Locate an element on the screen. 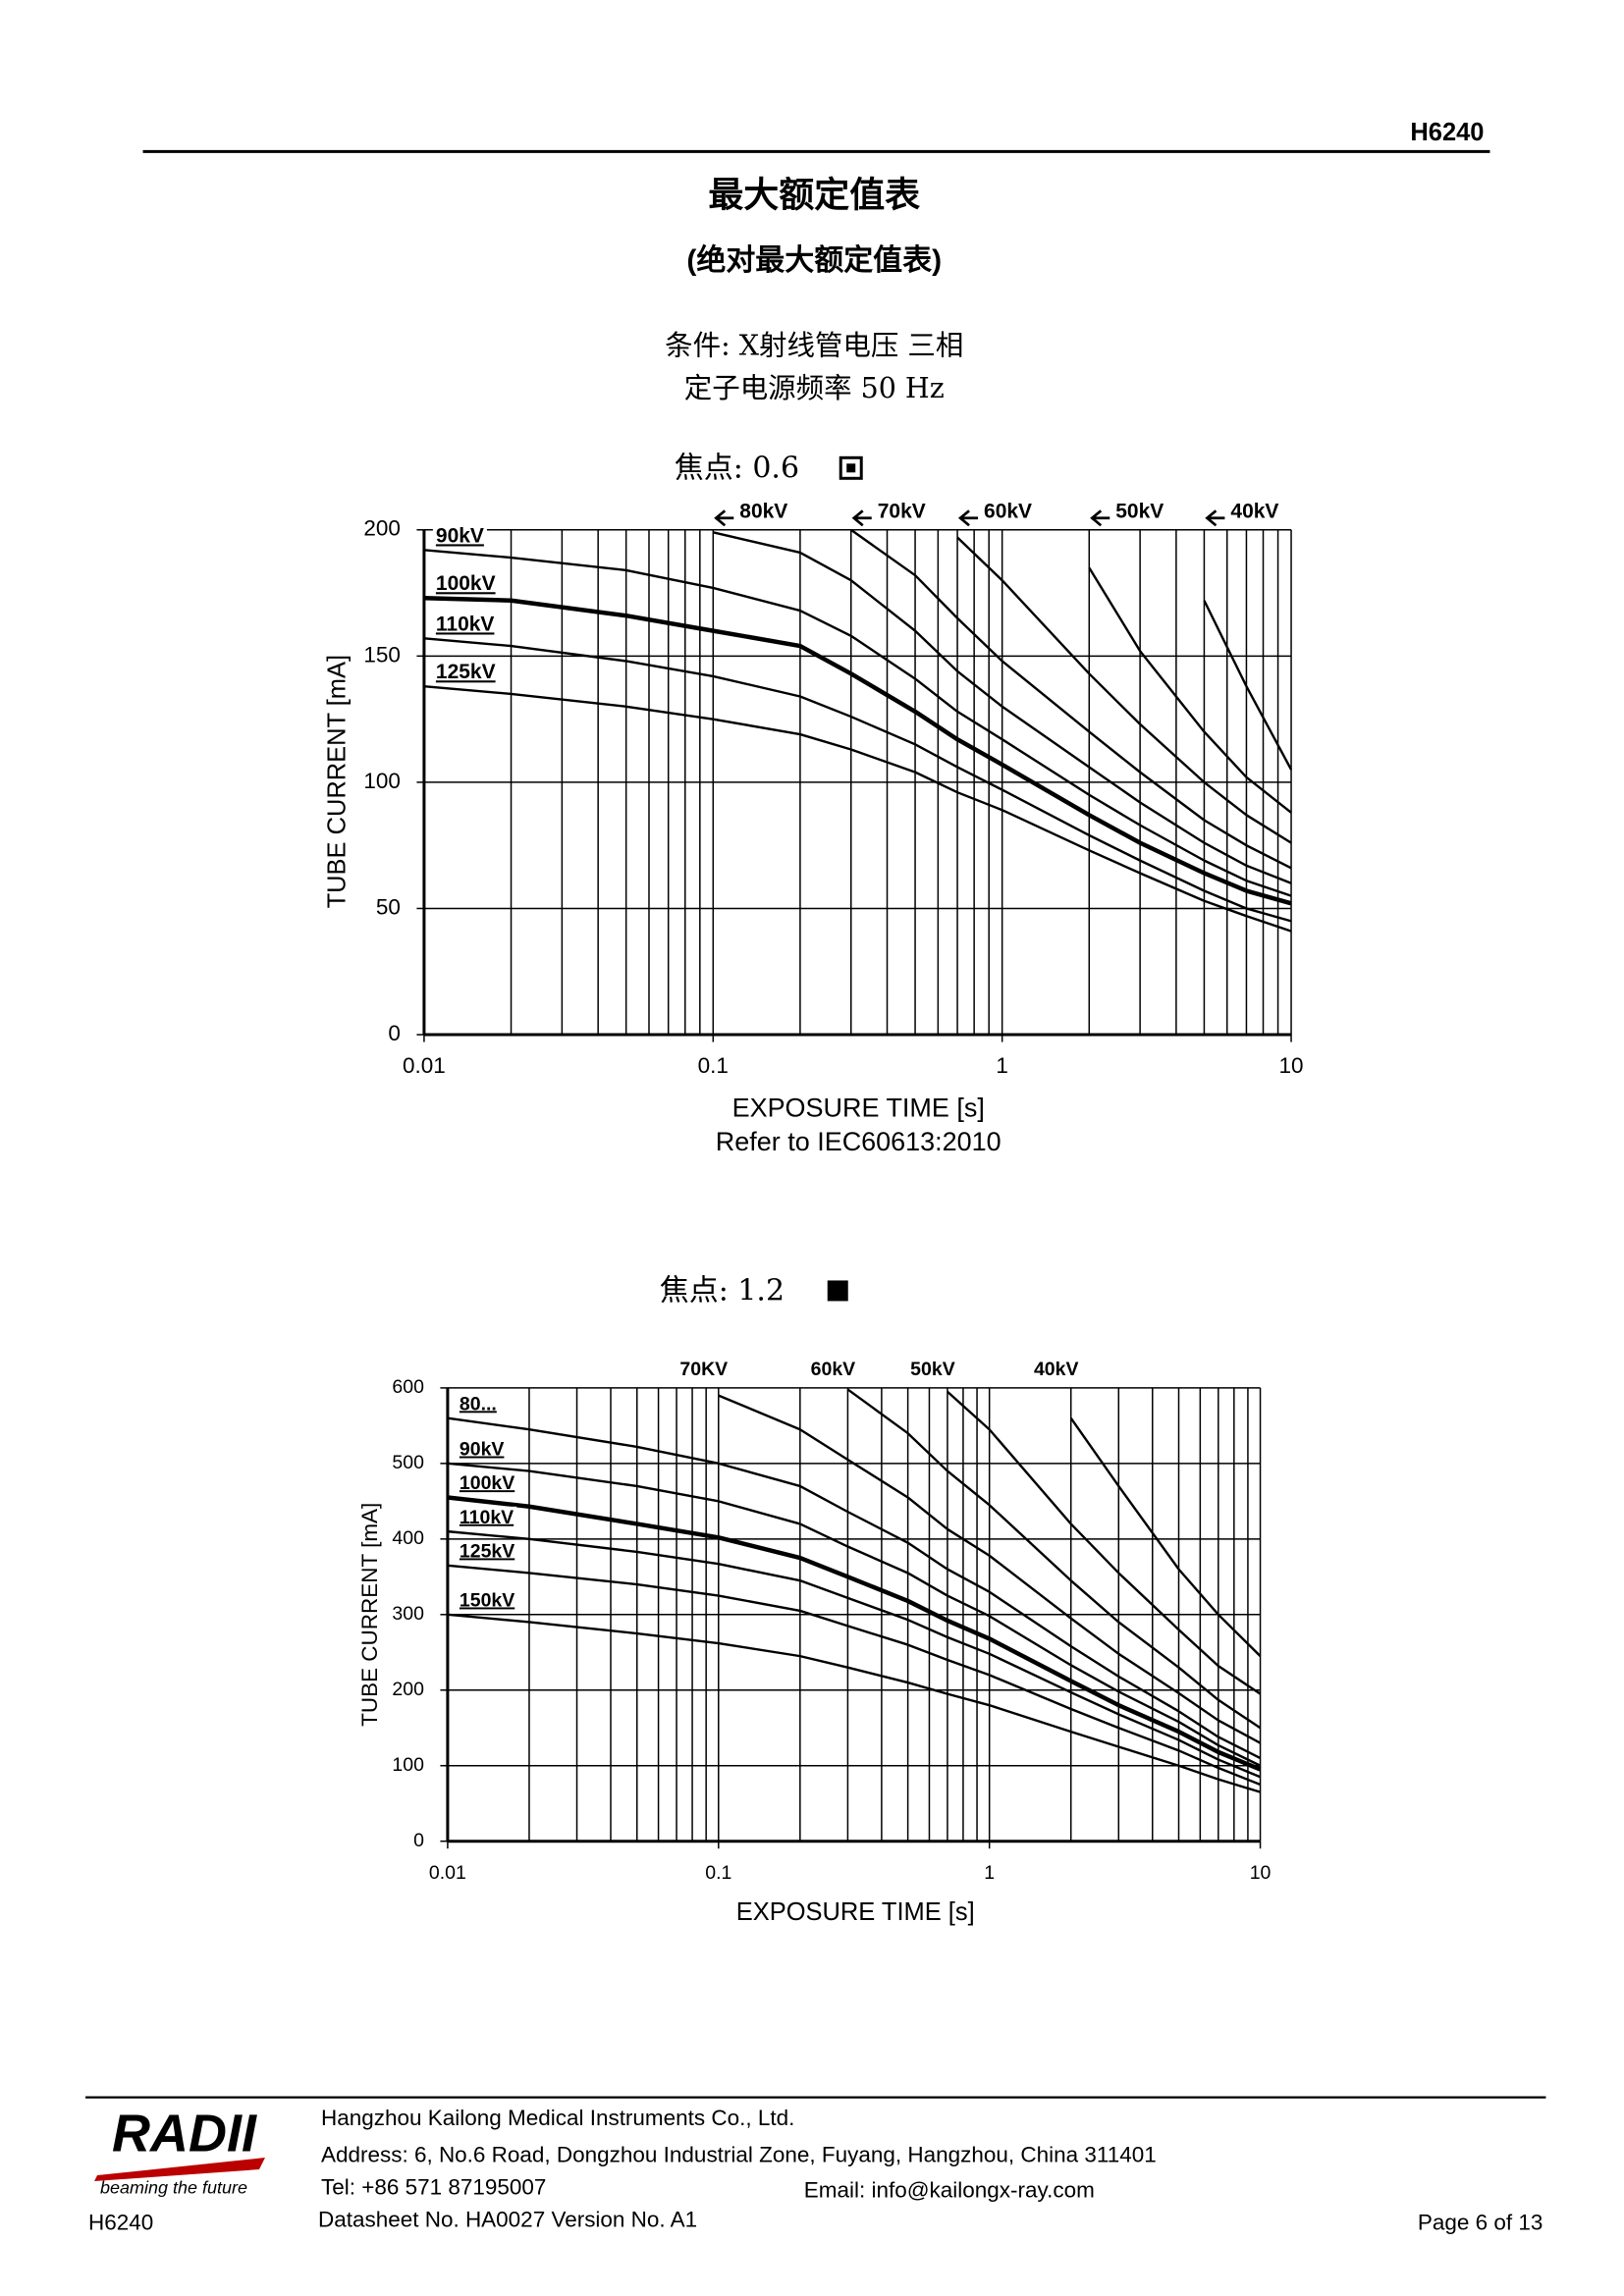 This screenshot has height=2296, width=1624. y-tick-label: 50 is located at coordinates (388, 906).